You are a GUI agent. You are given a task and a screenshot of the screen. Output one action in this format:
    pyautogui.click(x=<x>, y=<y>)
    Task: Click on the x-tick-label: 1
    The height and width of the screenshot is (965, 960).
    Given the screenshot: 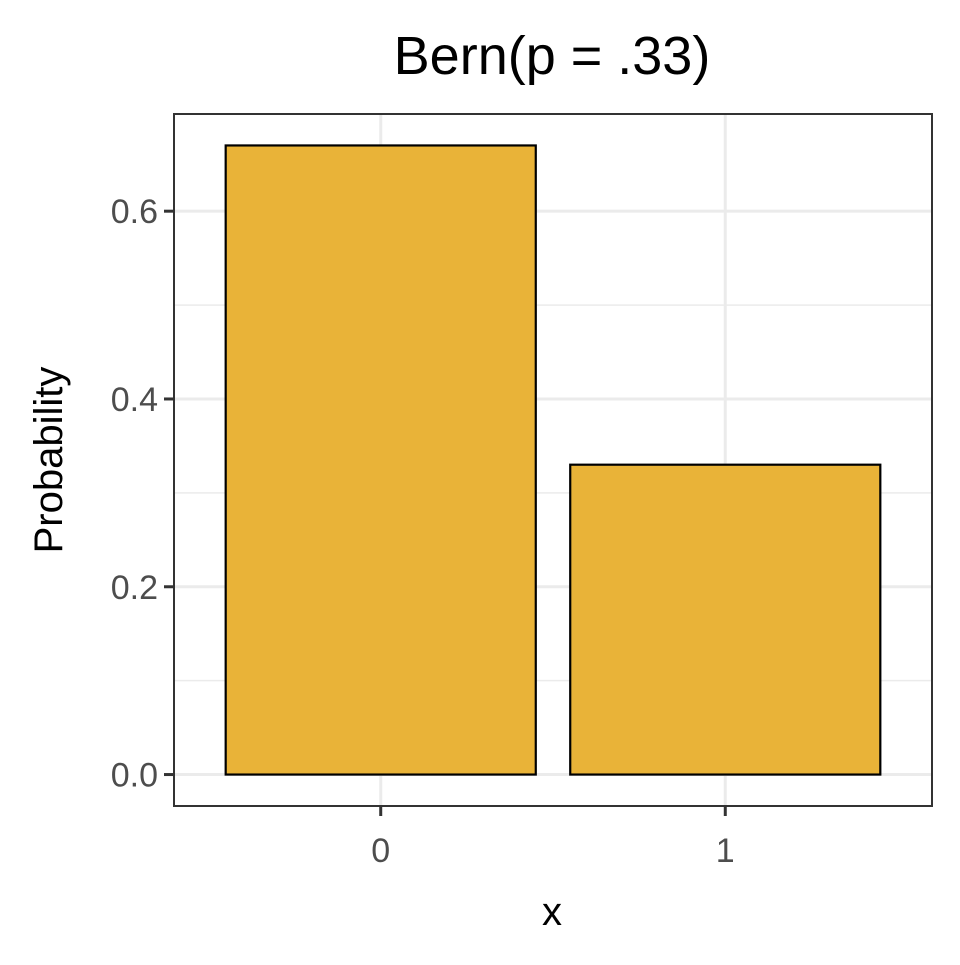 What is the action you would take?
    pyautogui.click(x=725, y=851)
    